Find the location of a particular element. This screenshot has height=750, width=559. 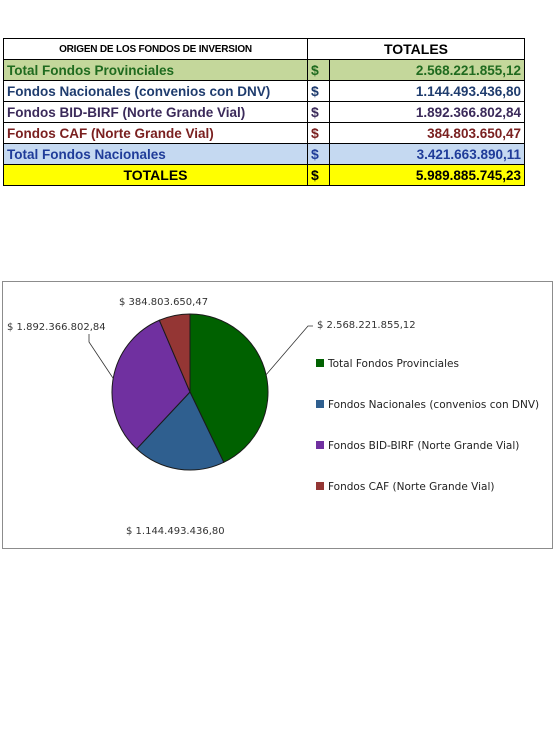

data-label-caf: $ 384.803.650,47 is located at coordinates (163, 302).